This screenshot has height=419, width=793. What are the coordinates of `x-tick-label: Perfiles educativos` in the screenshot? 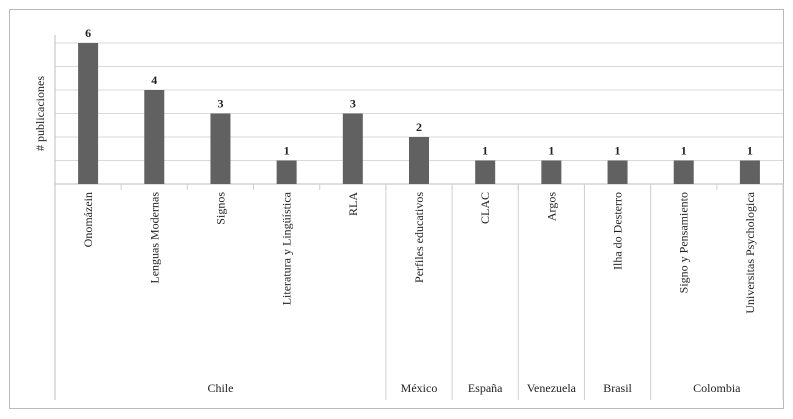 It's located at (419, 237).